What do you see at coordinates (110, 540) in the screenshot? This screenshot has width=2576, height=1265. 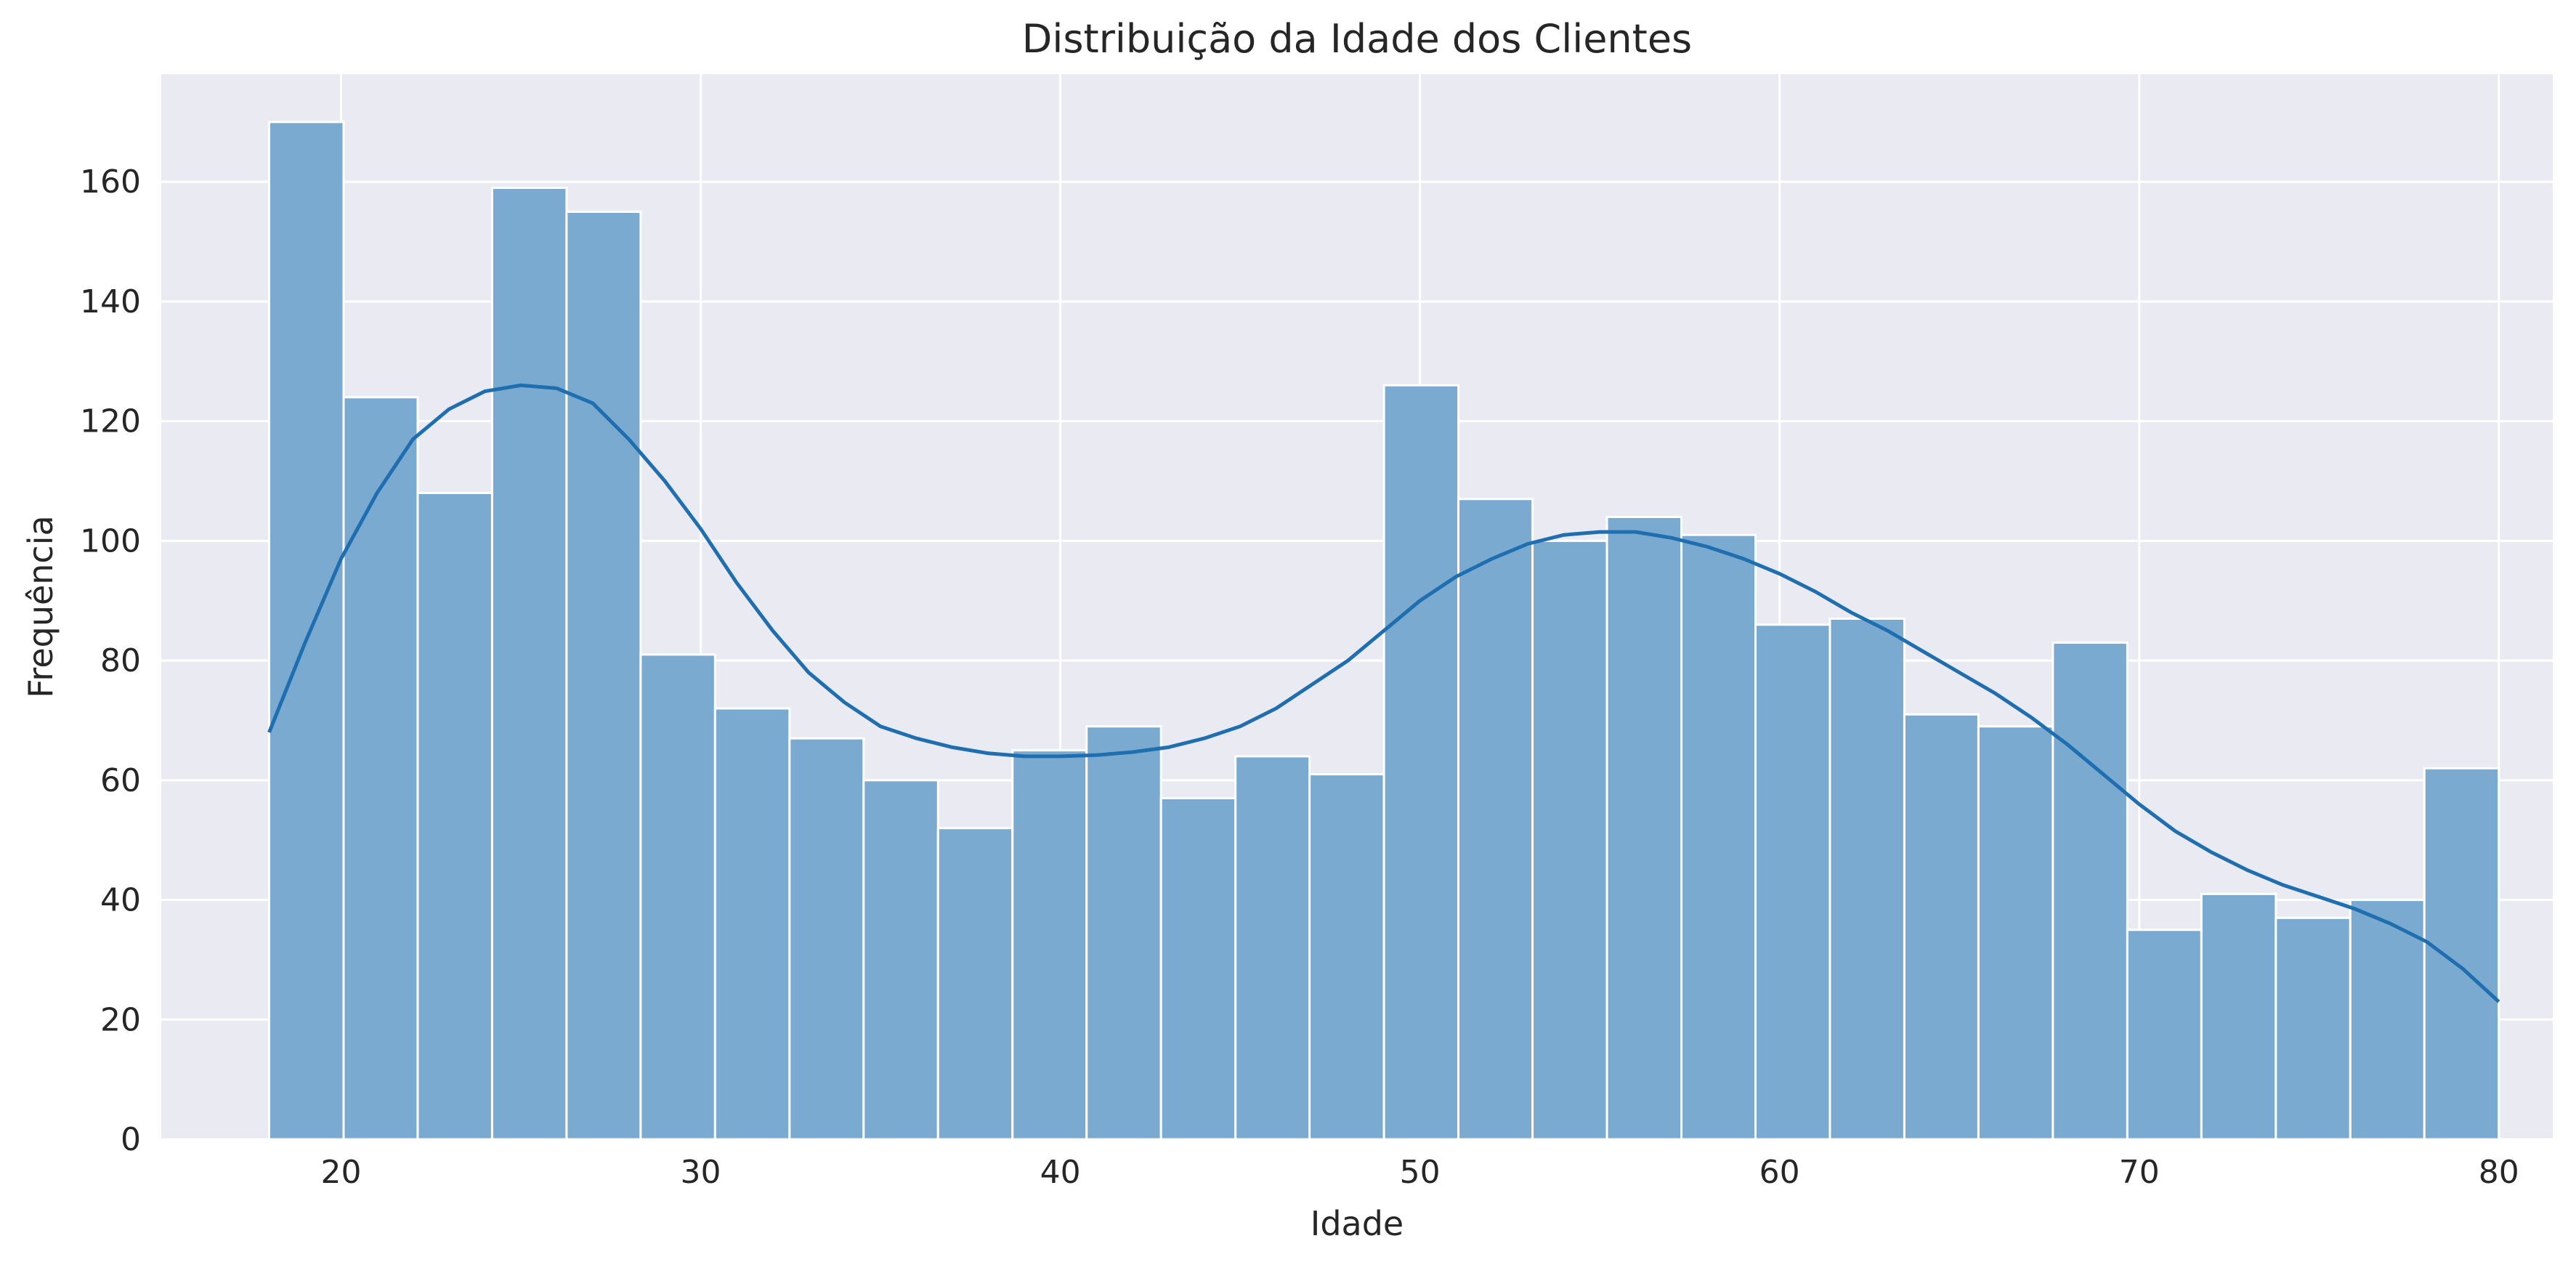 I see `y-tick-label-5: 100` at bounding box center [110, 540].